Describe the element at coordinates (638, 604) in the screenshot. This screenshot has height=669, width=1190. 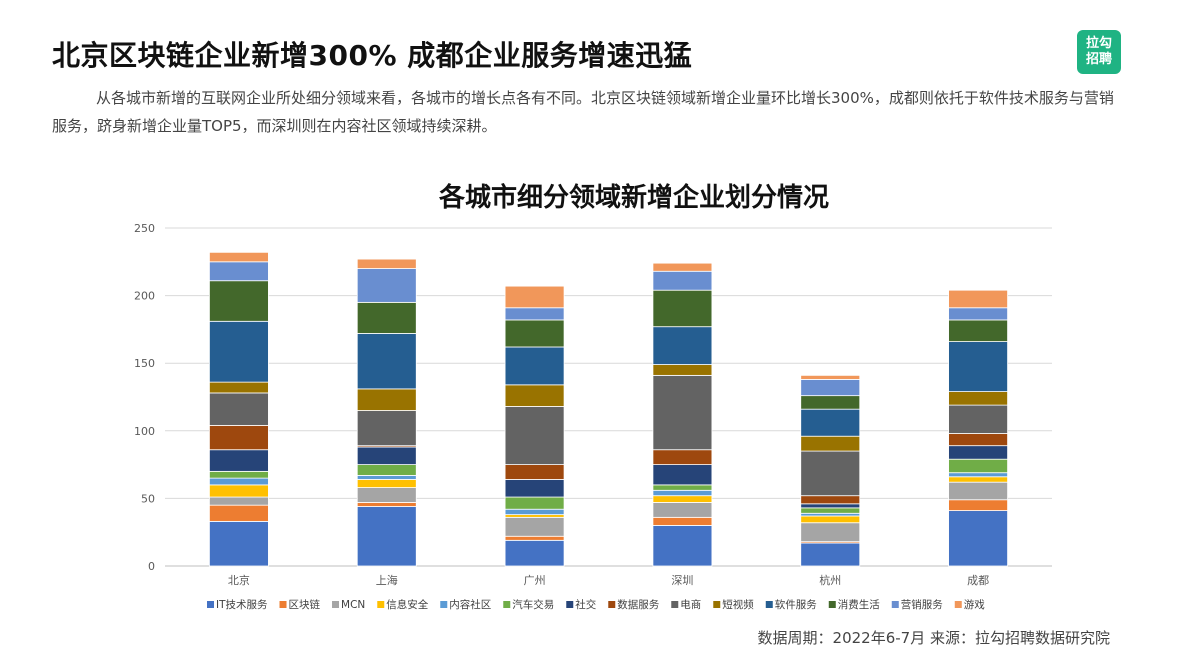
I see `legend-label: 数据服务` at that location.